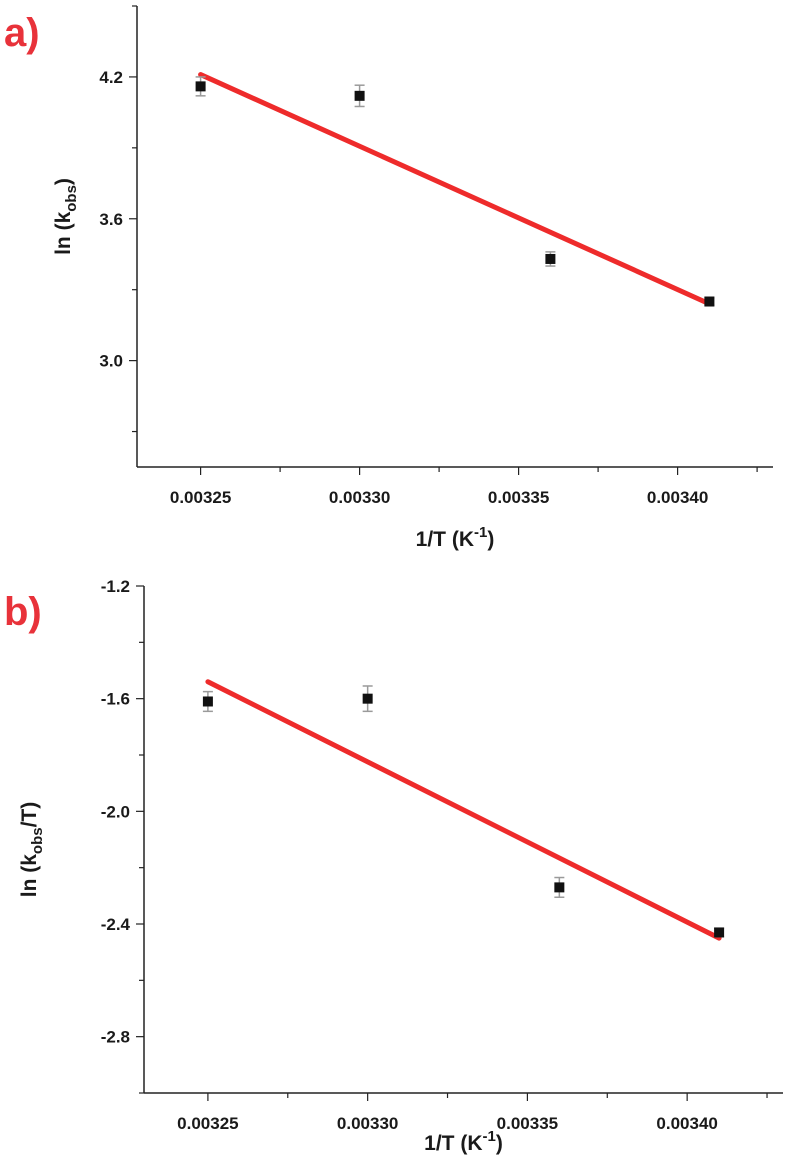 This screenshot has height=1165, width=796. What do you see at coordinates (111, 77) in the screenshot?
I see `y-tick-label: 4.2` at bounding box center [111, 77].